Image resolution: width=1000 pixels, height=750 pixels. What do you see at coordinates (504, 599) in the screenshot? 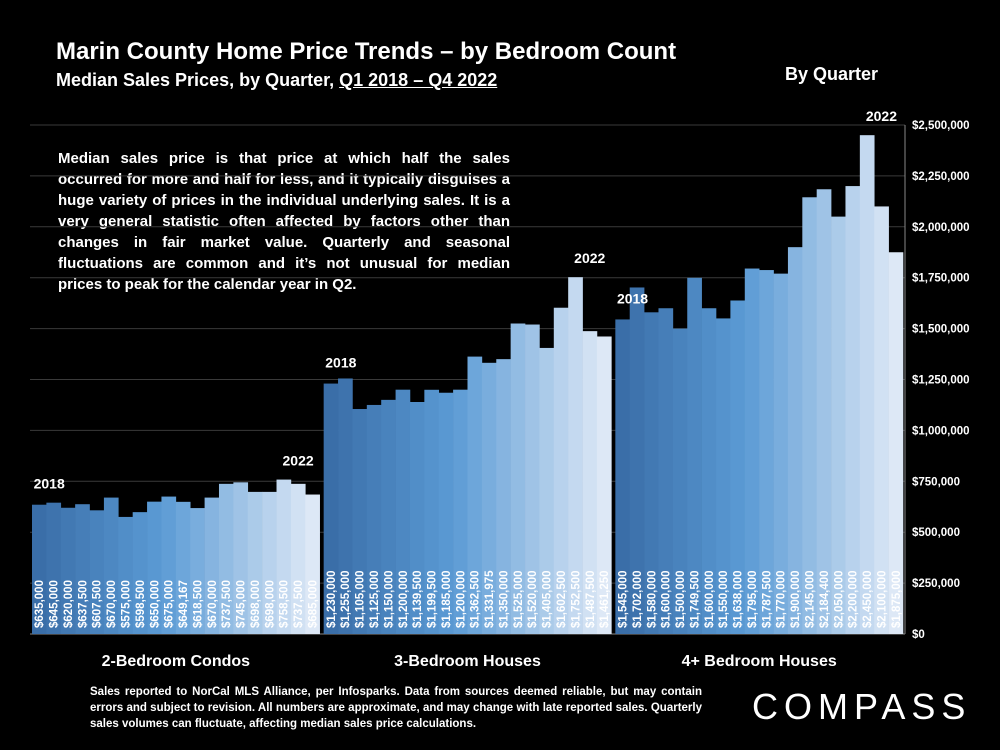
I see `bar-value-label: $1,350,000` at bounding box center [504, 599].